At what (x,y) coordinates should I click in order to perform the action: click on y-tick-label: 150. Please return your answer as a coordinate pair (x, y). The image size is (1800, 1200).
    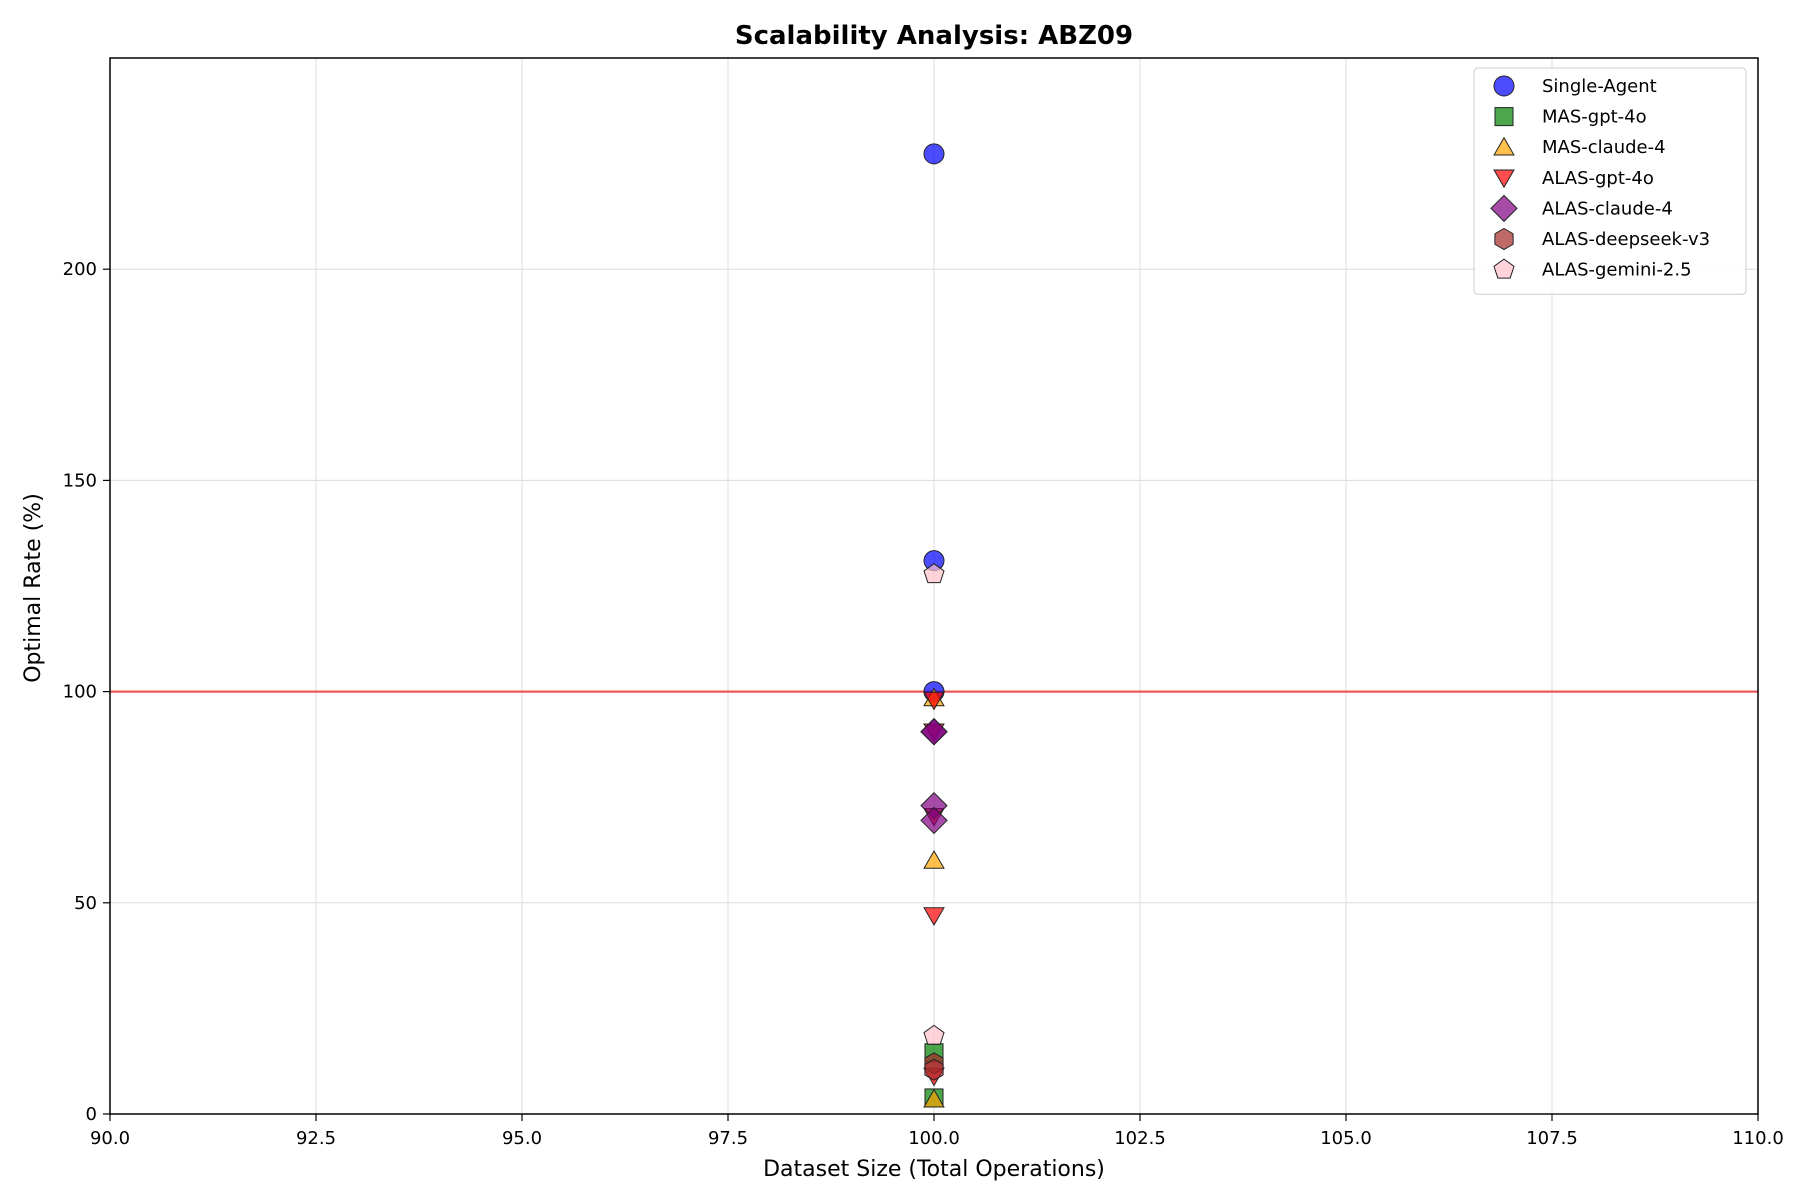
    Looking at the image, I should click on (80, 480).